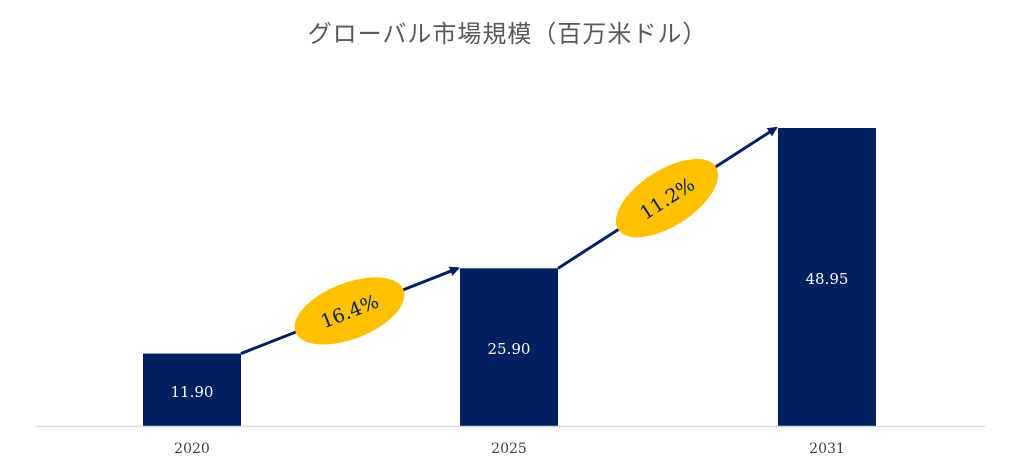 The height and width of the screenshot is (461, 1015). I want to click on growth-badge-2025-2031: 11.2%, so click(667, 198).